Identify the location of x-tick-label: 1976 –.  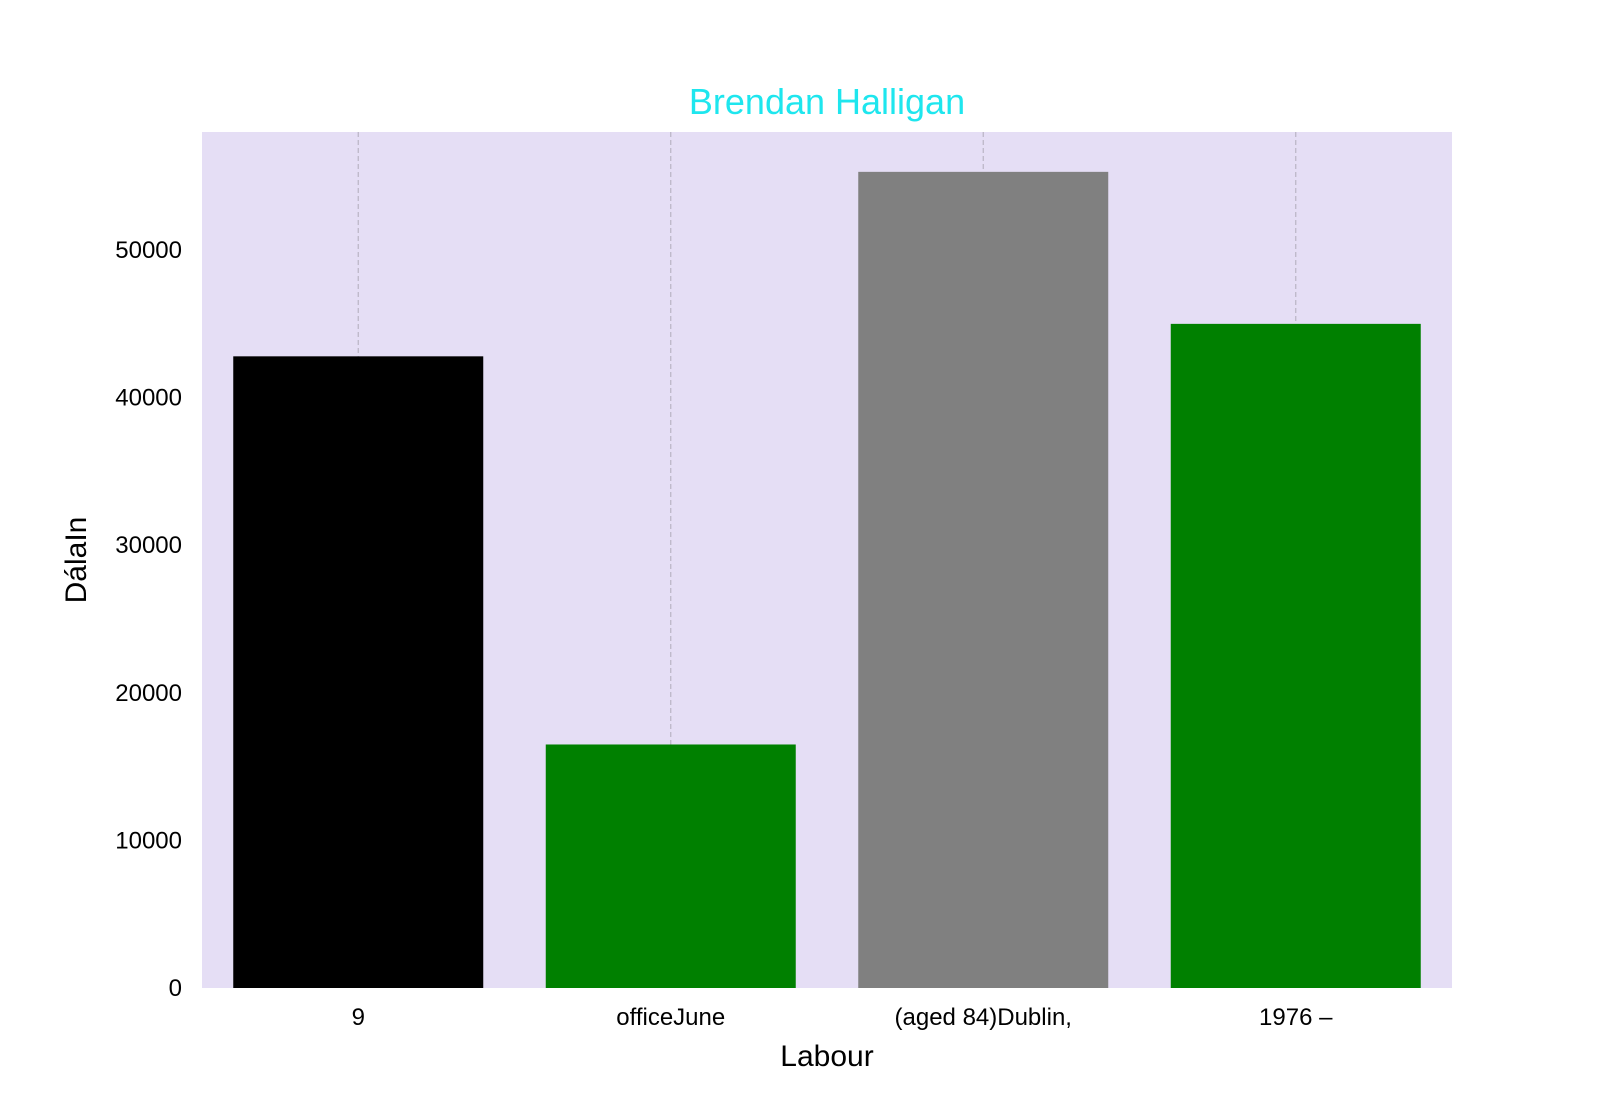
(1296, 1017).